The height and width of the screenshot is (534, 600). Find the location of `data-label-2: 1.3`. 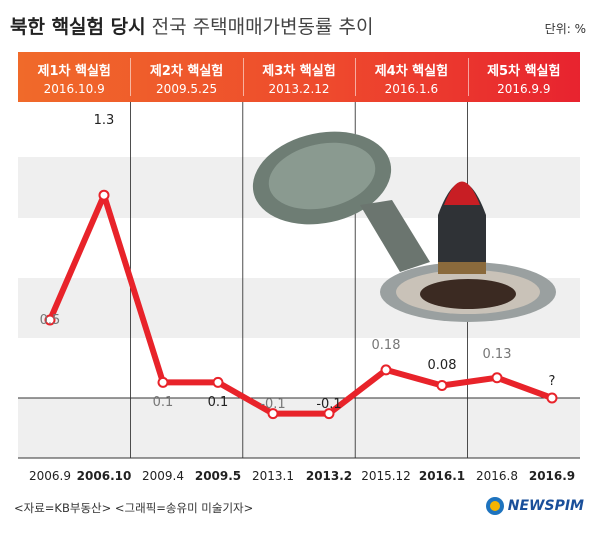

data-label-2: 1.3 is located at coordinates (104, 120).